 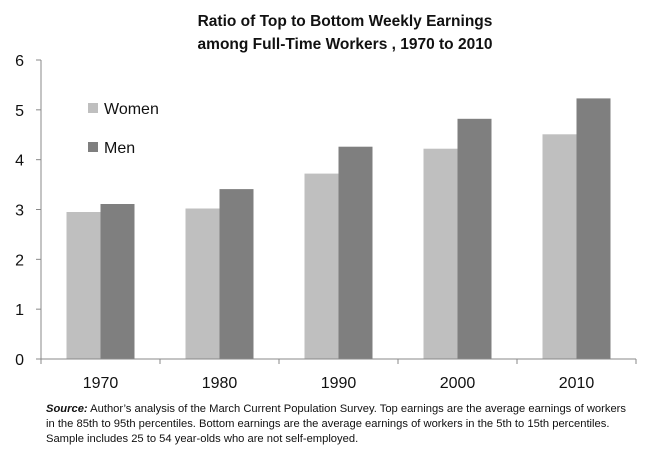 I want to click on legend-swatch-men, so click(x=93, y=147).